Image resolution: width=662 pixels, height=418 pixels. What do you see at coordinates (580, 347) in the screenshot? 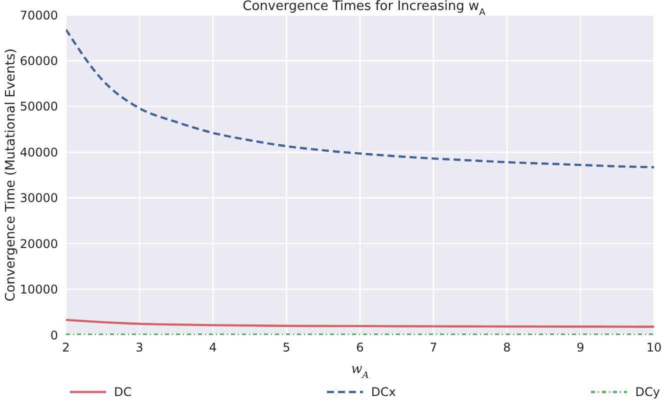
I see `x-tick-label: 9` at bounding box center [580, 347].